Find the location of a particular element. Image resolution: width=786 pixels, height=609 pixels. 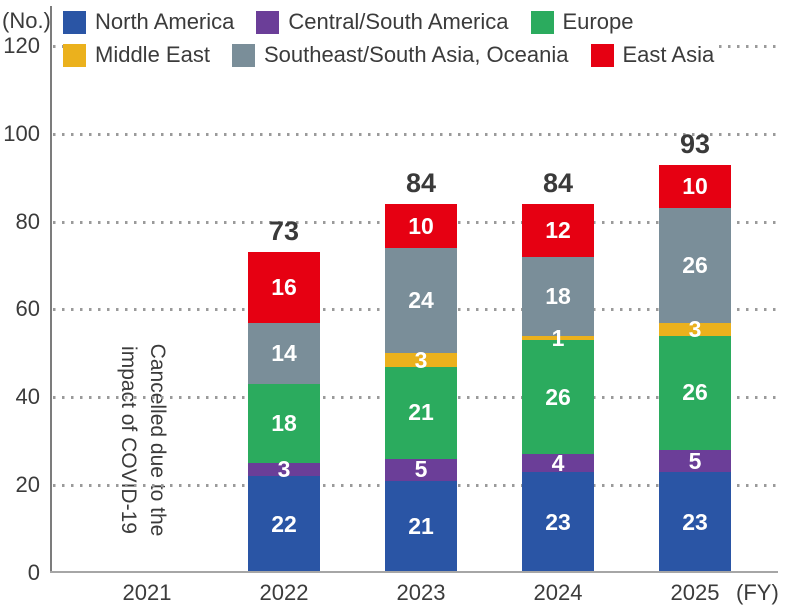

bar-segment-europe-2024: 26 is located at coordinates (558, 397).